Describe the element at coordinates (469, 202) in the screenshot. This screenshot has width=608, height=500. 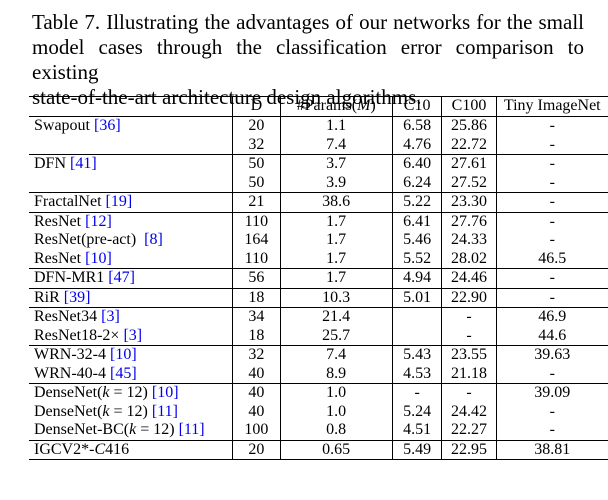
I see `c100-cell: 23.30` at that location.